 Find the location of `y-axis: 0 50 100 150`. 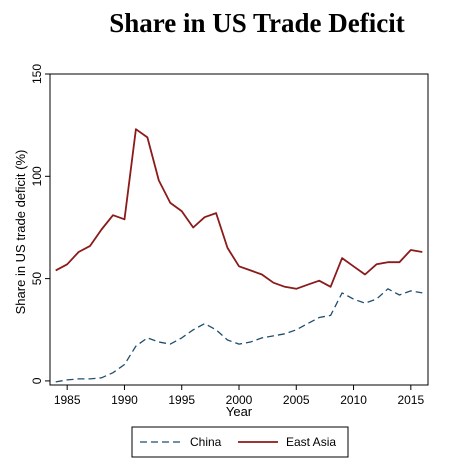

y-axis: 0 50 100 150 is located at coordinates (40, 224).